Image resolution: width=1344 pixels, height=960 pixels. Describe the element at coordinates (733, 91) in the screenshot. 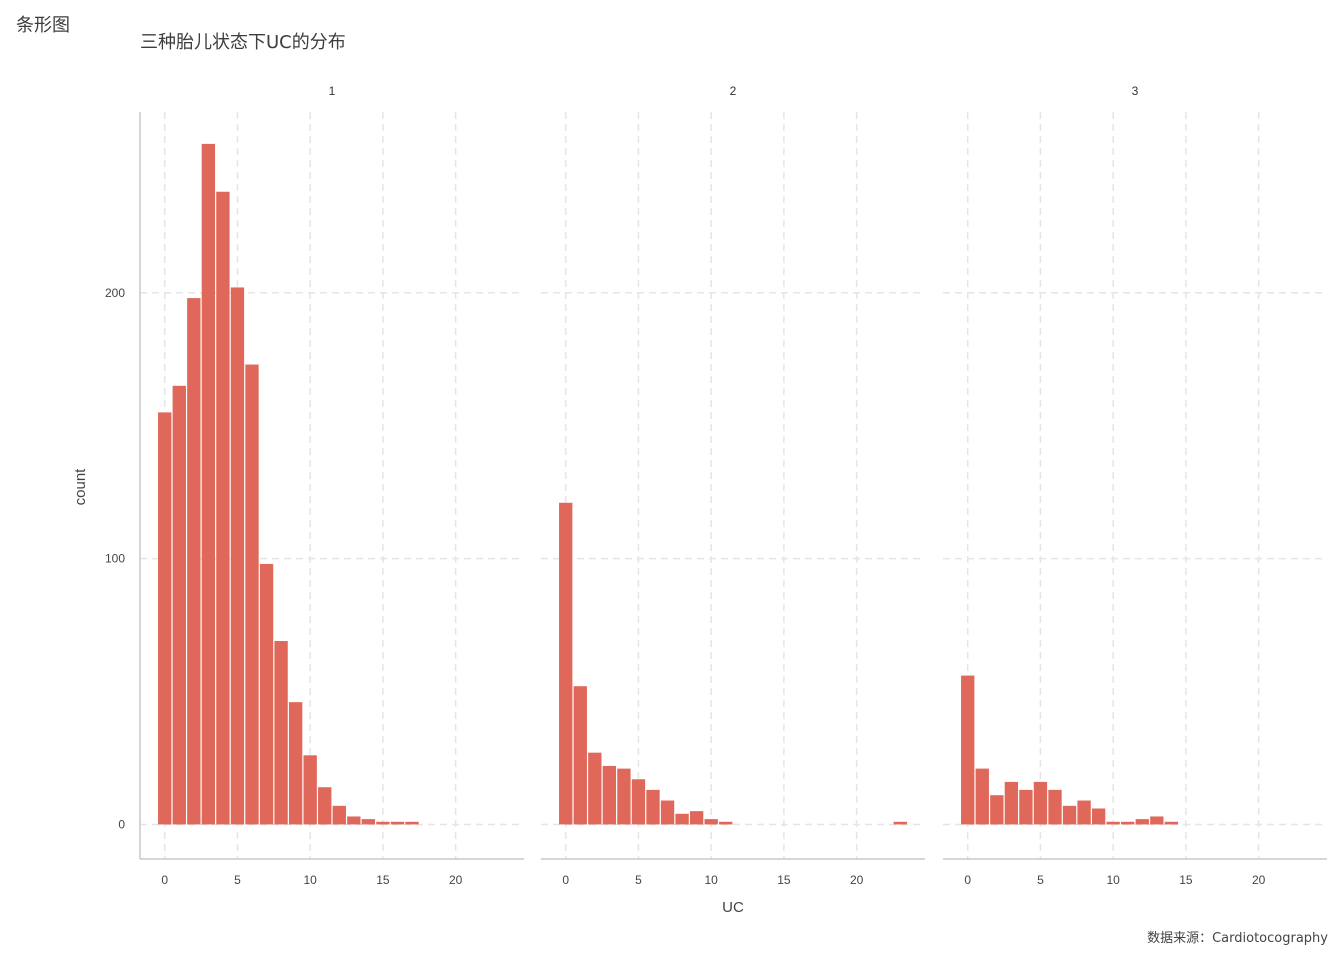

I see `facet-label: 2` at that location.